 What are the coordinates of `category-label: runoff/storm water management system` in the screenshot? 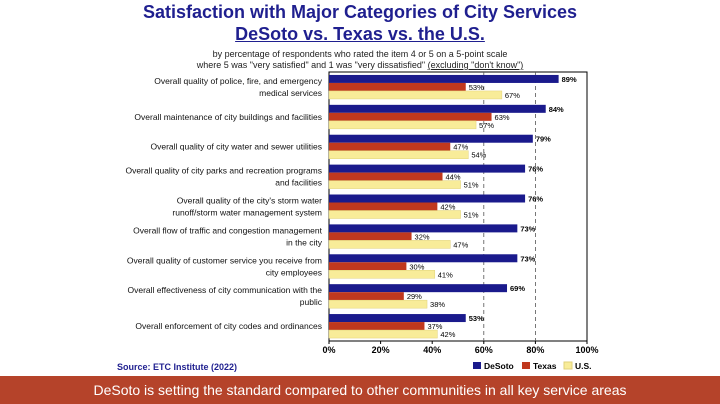 It's located at (247, 213).